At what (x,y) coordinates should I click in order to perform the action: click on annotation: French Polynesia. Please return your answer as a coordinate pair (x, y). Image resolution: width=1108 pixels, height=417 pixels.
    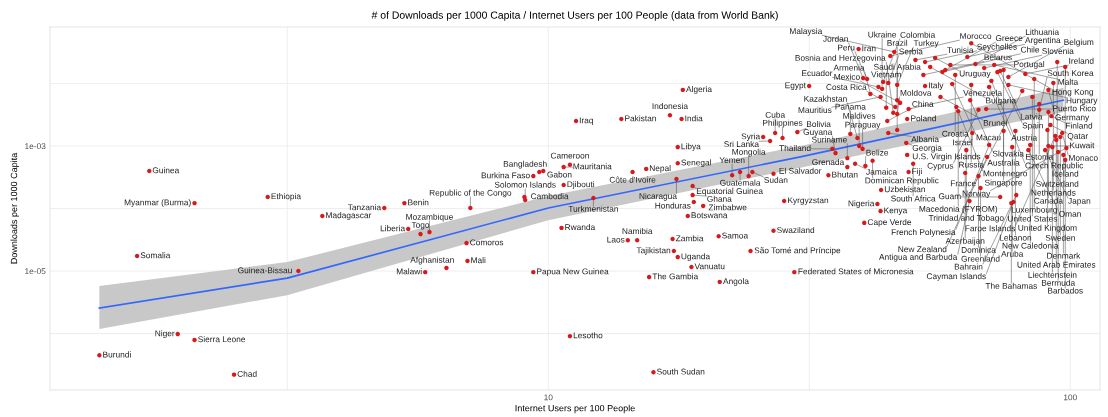
    Looking at the image, I should click on (923, 232).